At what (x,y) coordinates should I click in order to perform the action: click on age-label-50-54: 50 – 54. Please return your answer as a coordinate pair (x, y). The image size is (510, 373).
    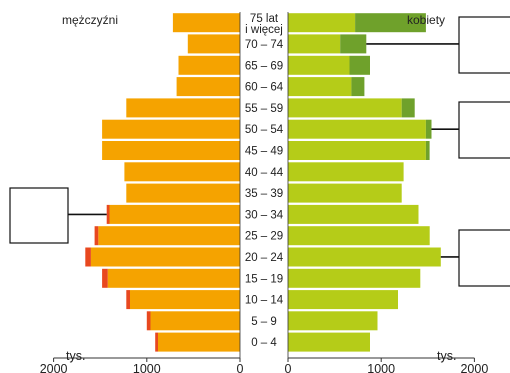
    Looking at the image, I should click on (264, 130).